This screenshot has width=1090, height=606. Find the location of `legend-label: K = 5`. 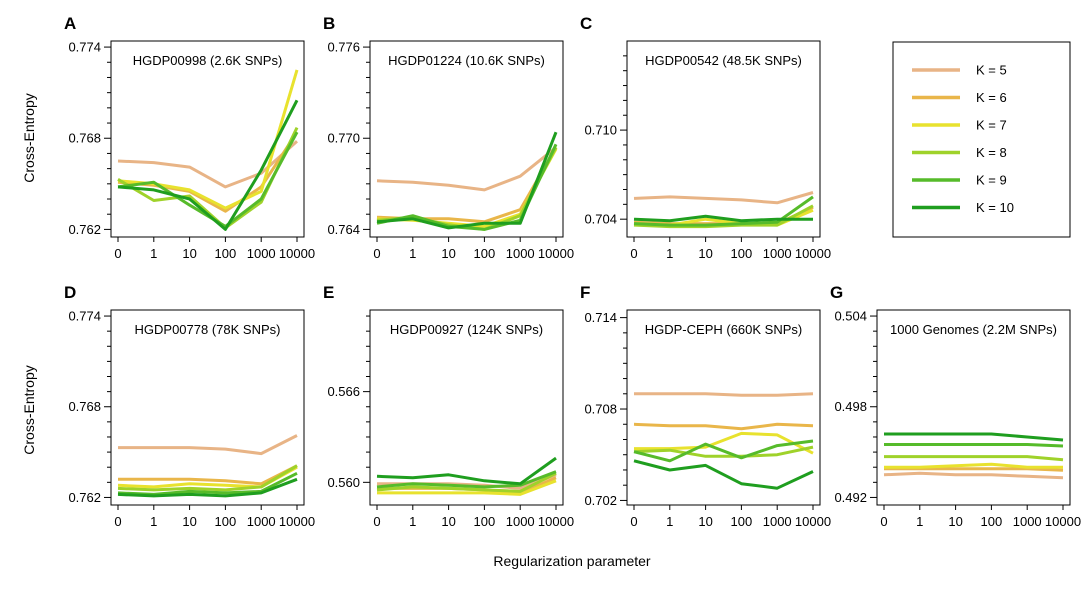

legend-label: K = 5 is located at coordinates (991, 70).